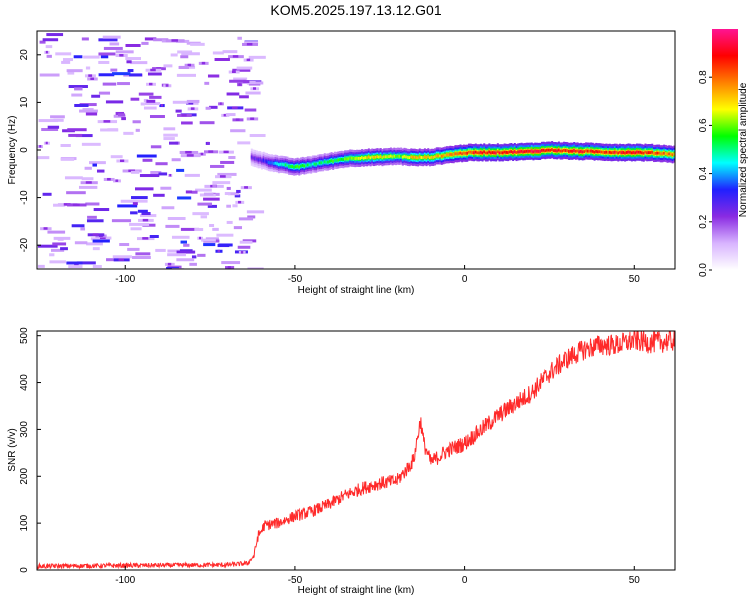  What do you see at coordinates (125, 580) in the screenshot?
I see `snr-xtick-label: -100` at bounding box center [125, 580].